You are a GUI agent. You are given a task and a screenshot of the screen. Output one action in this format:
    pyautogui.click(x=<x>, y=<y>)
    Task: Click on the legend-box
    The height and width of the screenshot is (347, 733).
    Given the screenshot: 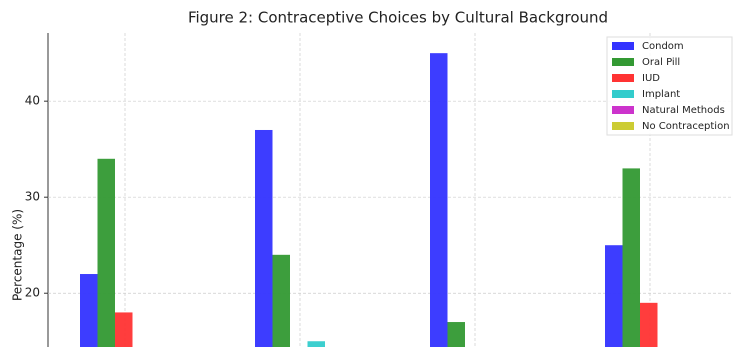 What is the action you would take?
    pyautogui.click(x=669, y=86)
    